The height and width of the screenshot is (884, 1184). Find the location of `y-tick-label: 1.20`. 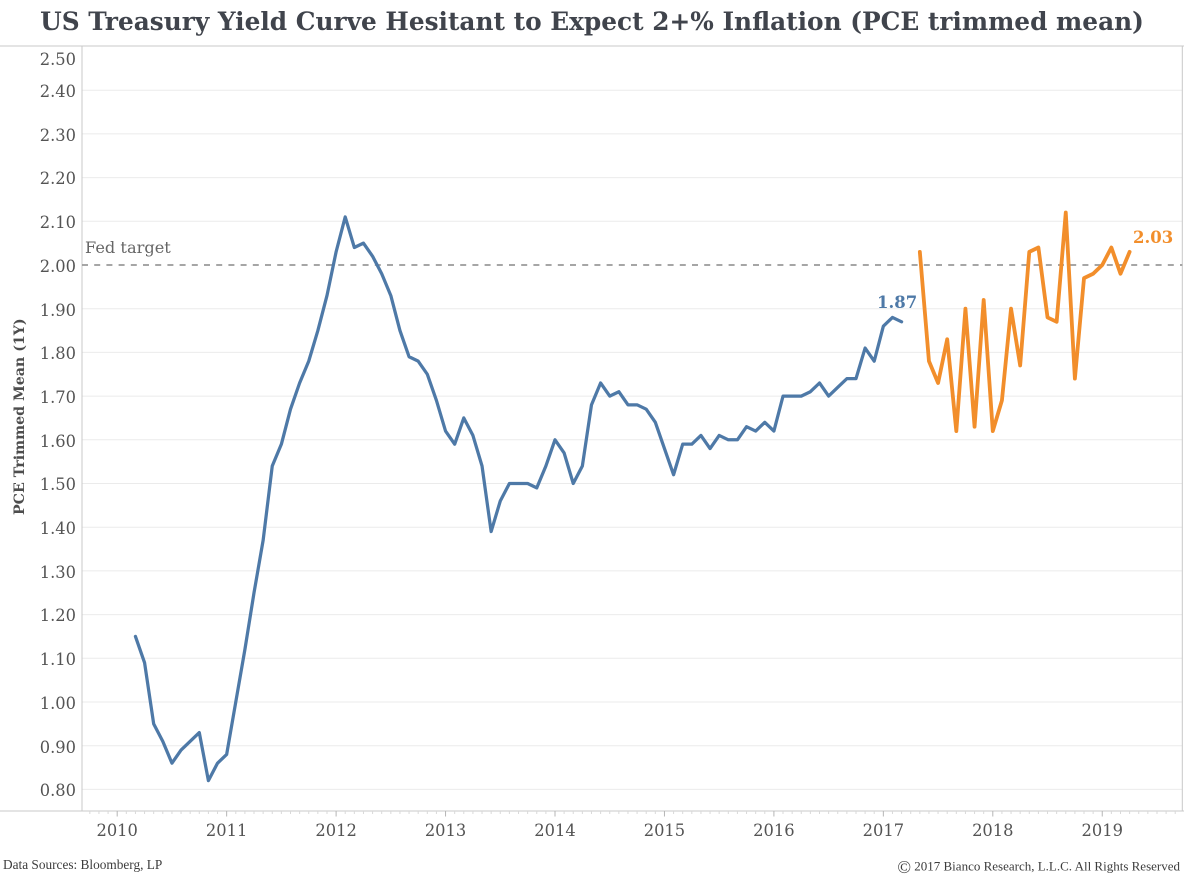

y-tick-label: 1.20 is located at coordinates (57, 616).